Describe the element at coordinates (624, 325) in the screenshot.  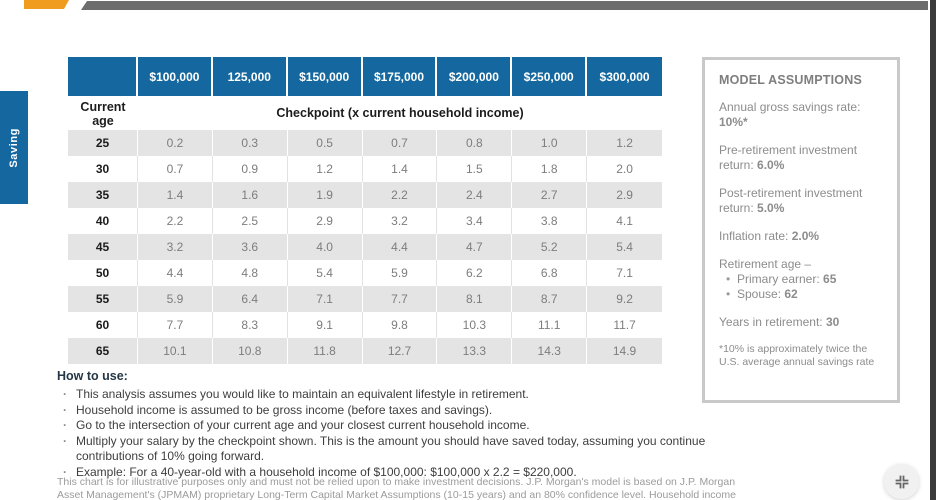
I see `checkpoint-value-cell: 11.7` at that location.